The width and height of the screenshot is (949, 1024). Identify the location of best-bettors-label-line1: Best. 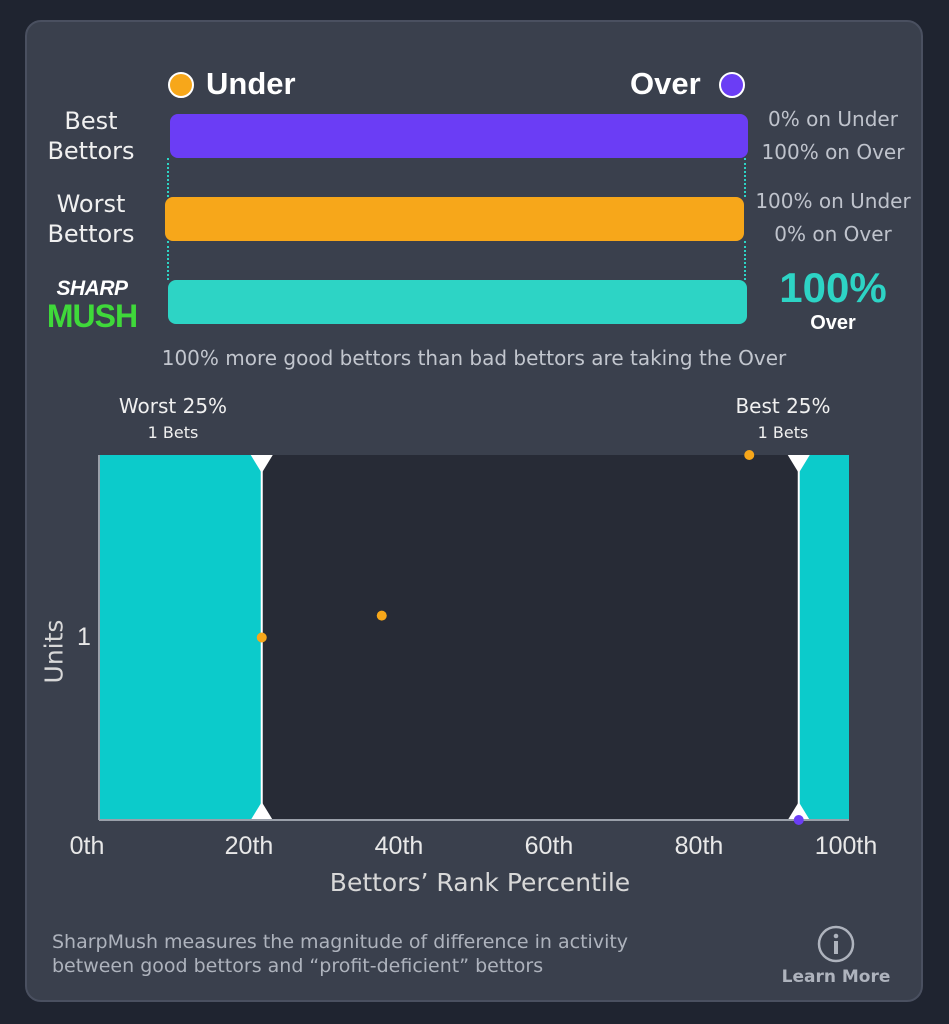
(91, 121).